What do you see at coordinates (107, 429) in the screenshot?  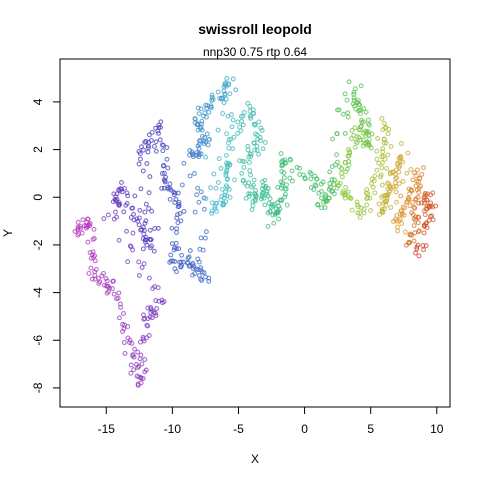 I see `x-tick-label: -15` at bounding box center [107, 429].